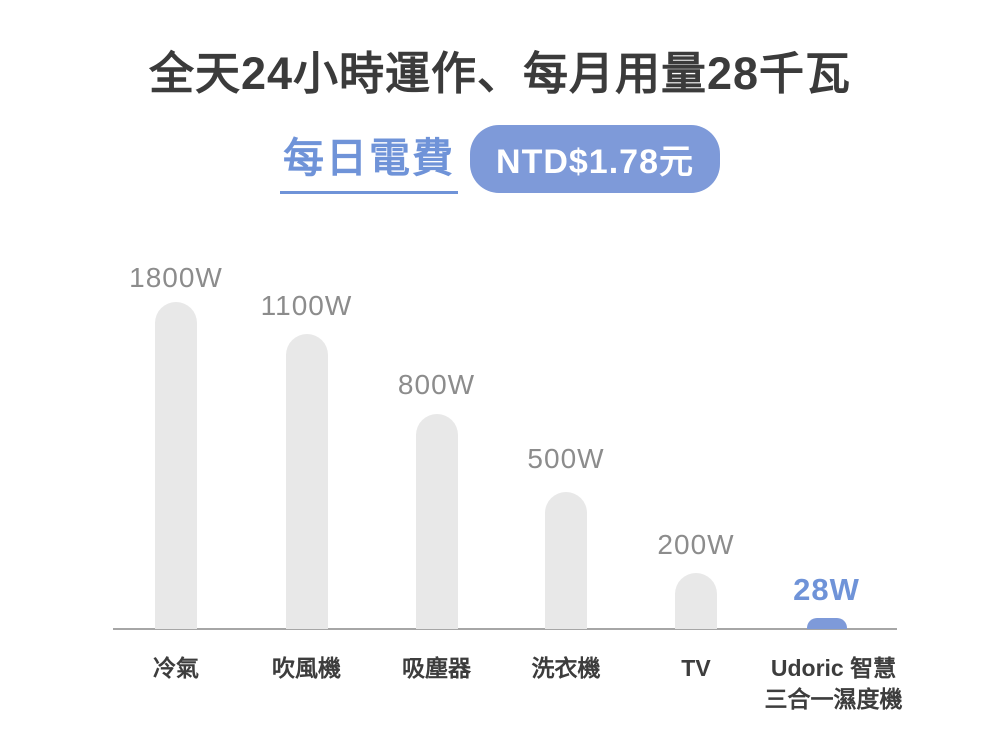 This screenshot has width=1000, height=745. I want to click on bar-group-4: 500W 洗衣機, so click(566, 466).